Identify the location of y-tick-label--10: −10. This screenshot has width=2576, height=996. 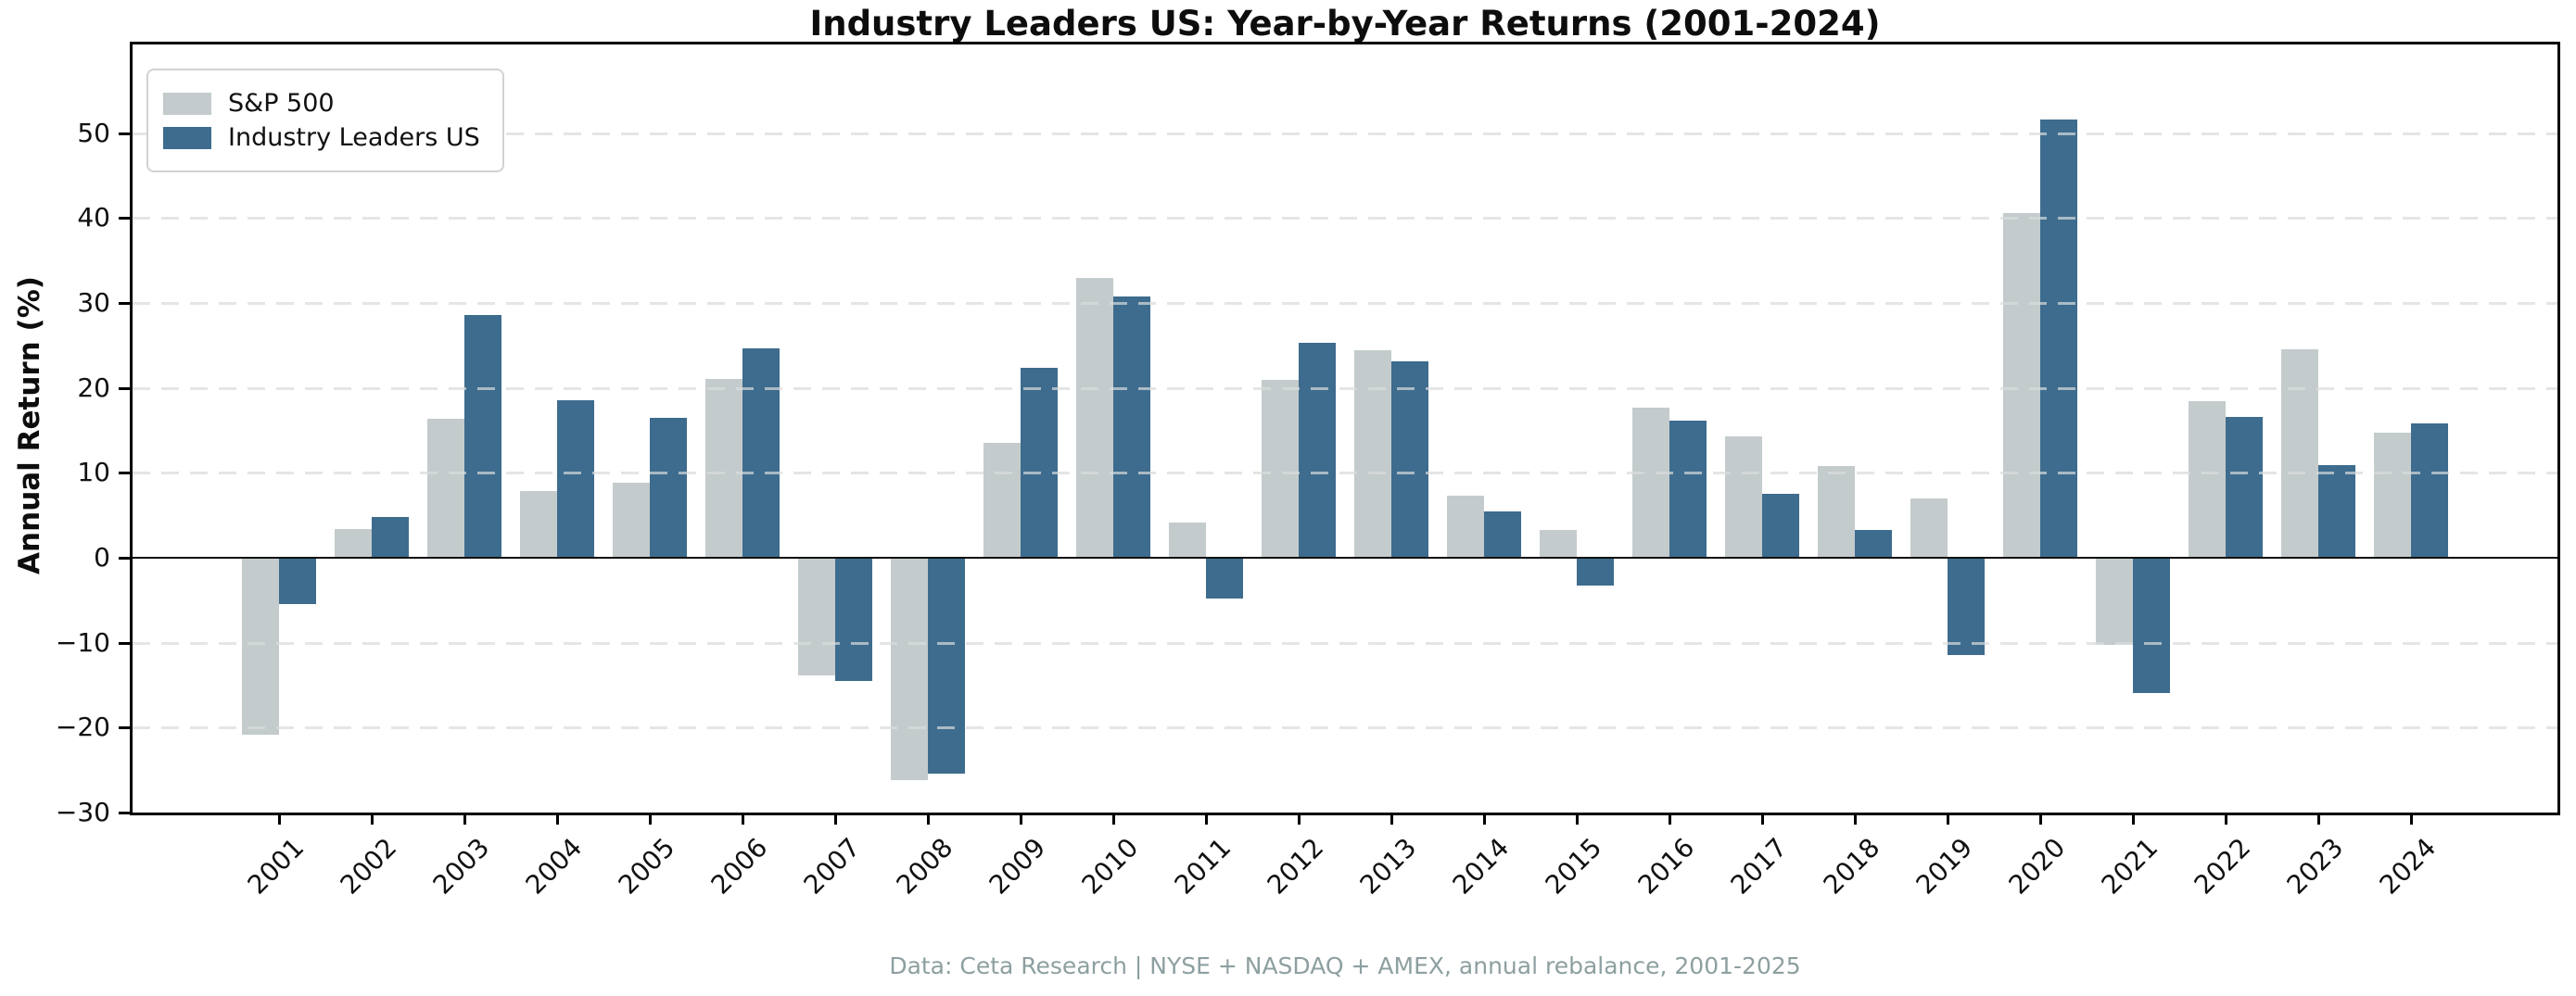
(82, 642).